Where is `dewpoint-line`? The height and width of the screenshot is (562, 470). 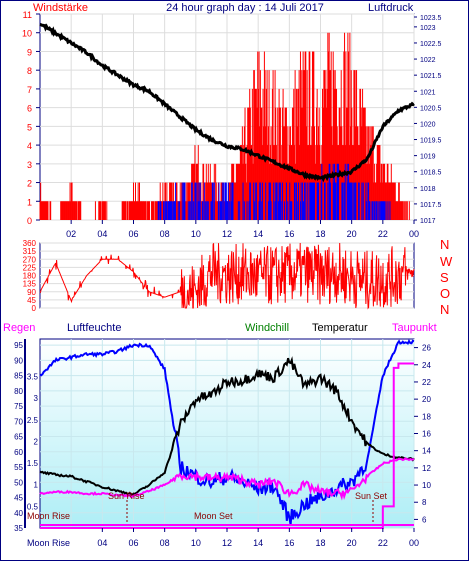 dewpoint-line is located at coordinates (227, 479).